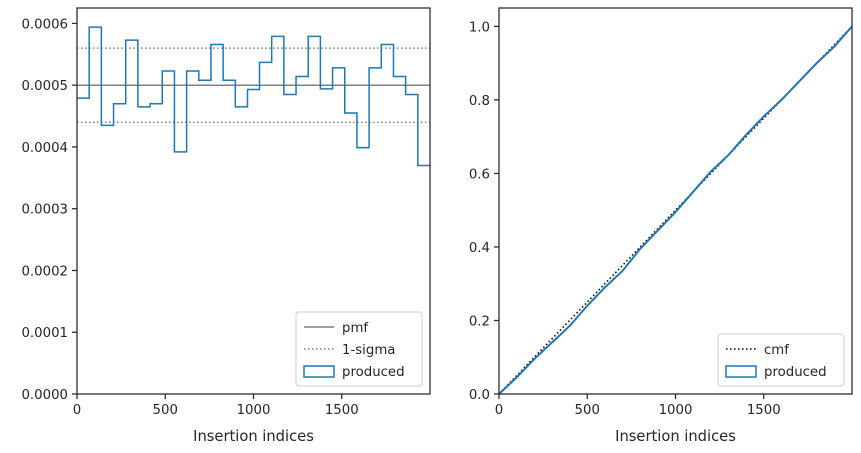  What do you see at coordinates (44, 210) in the screenshot?
I see `y-tick-label: 0.0003` at bounding box center [44, 210].